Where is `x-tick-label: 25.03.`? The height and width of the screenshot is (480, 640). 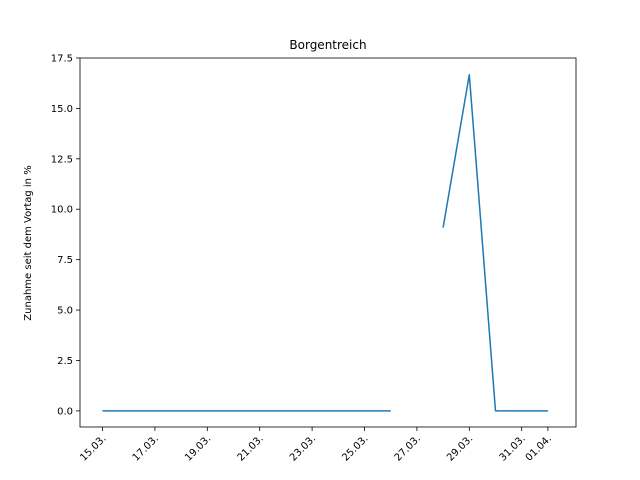
x-tick-label: 25.03. is located at coordinates (355, 448).